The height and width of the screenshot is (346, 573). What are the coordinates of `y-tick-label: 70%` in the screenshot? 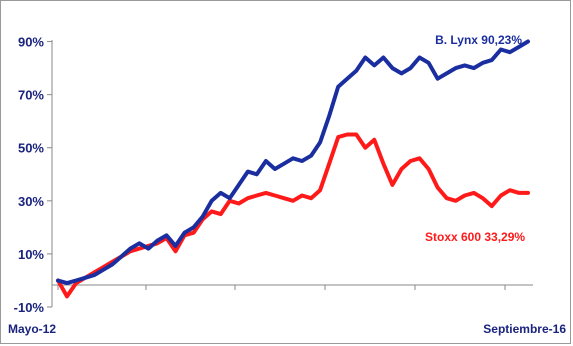 It's located at (31, 95).